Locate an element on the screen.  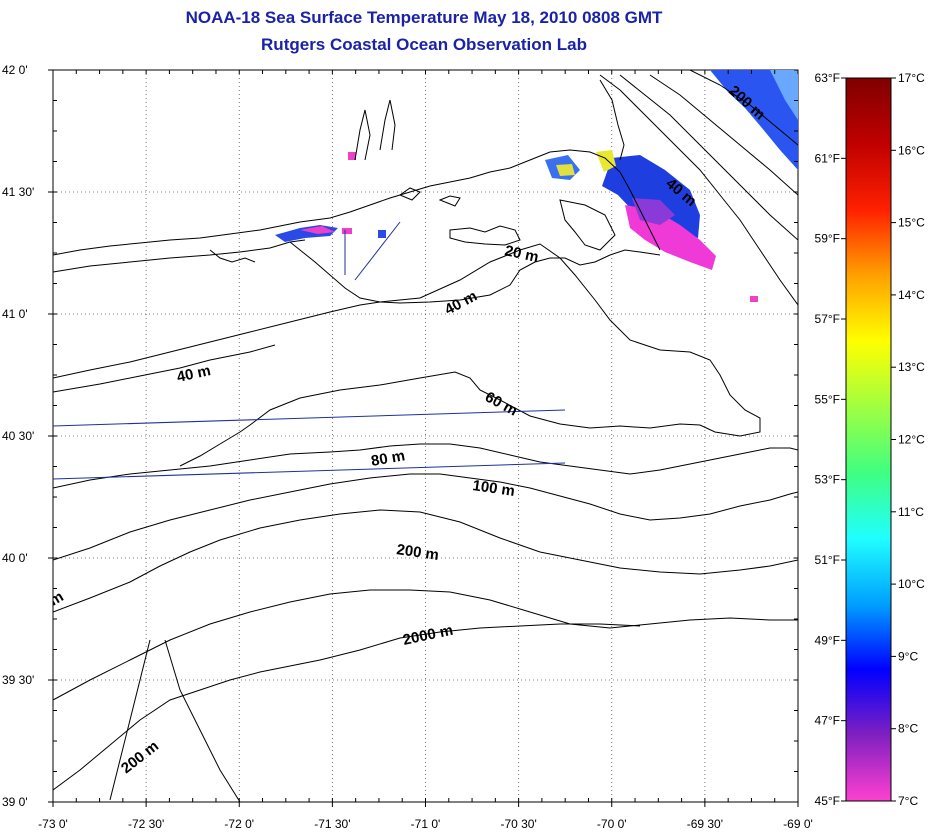
lat-tick-label: 39 30' is located at coordinates (18, 680).